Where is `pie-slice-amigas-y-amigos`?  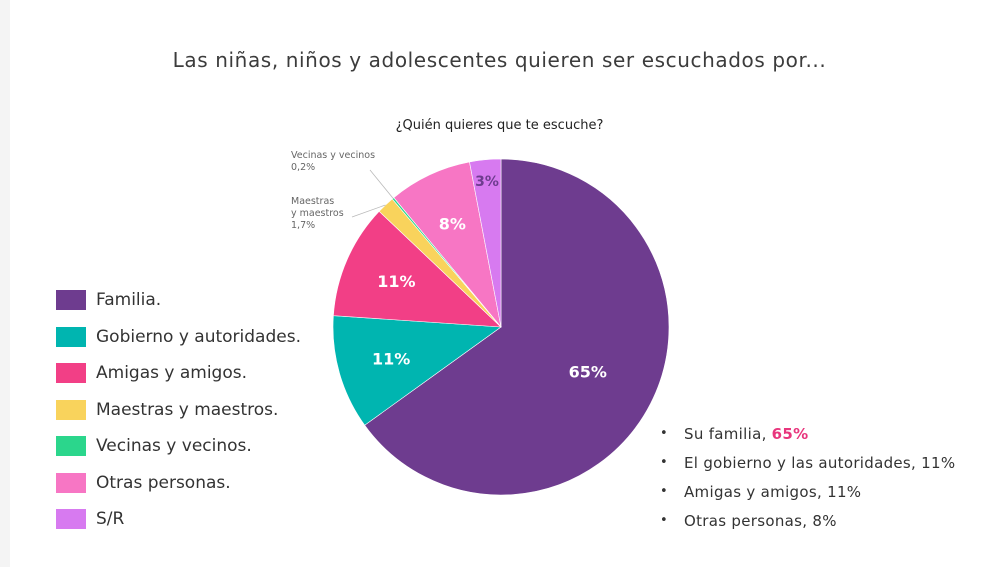 pie-slice-amigas-y-amigos is located at coordinates (417, 269).